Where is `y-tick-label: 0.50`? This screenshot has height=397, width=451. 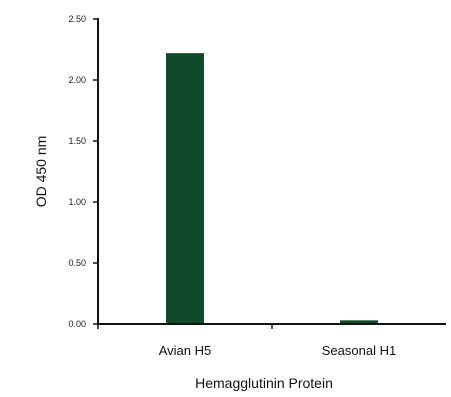
y-tick-label: 0.50 is located at coordinates (77, 263).